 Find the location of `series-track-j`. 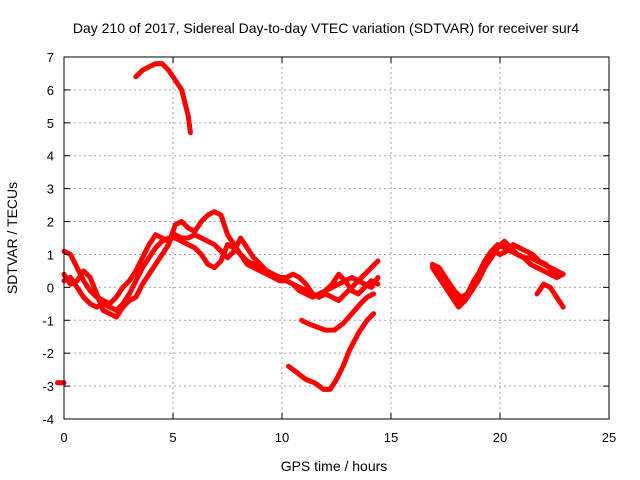

series-track-j is located at coordinates (550, 295).